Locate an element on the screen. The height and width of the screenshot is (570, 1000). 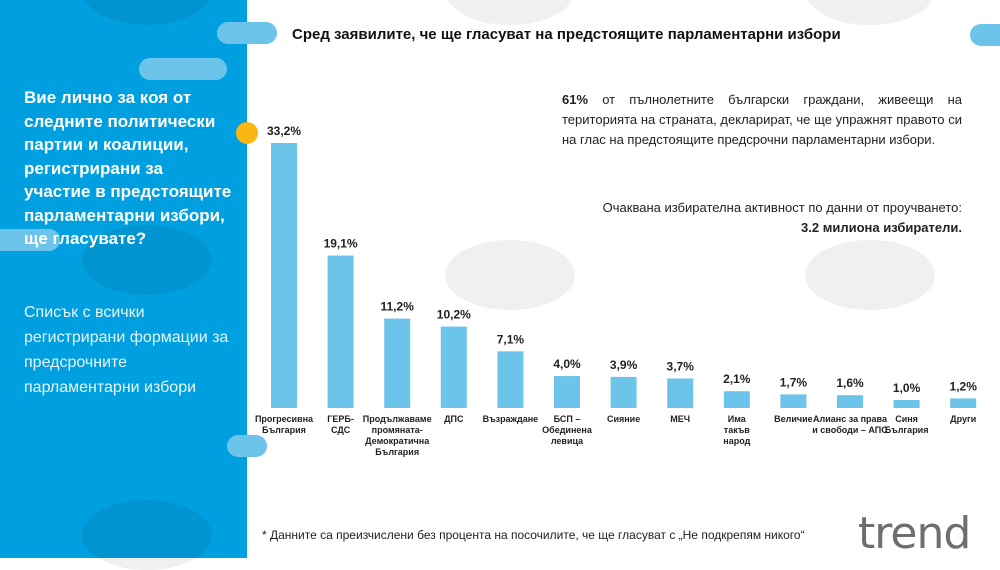
category-label: Възраждане is located at coordinates (511, 419).